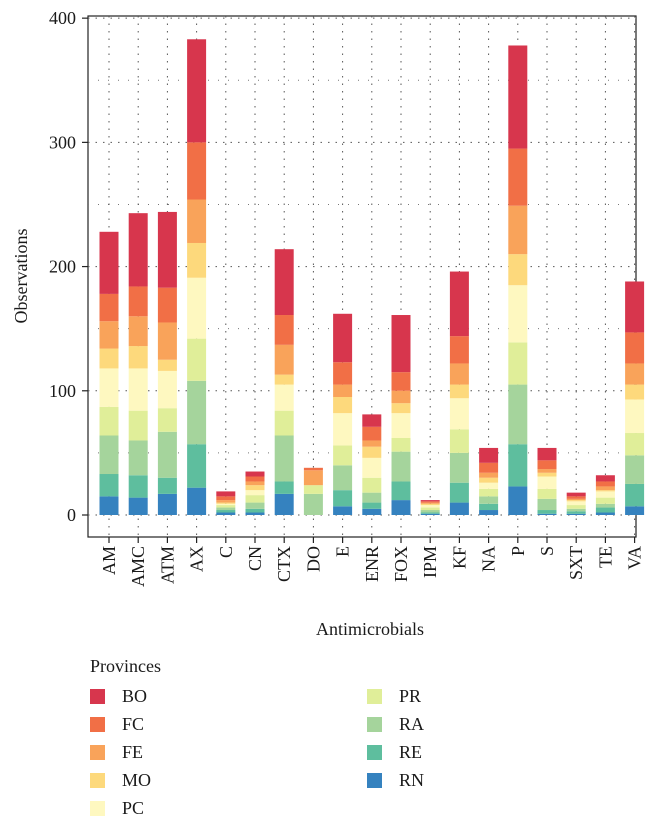 The width and height of the screenshot is (650, 820). I want to click on legend-item: RA, so click(395, 724).